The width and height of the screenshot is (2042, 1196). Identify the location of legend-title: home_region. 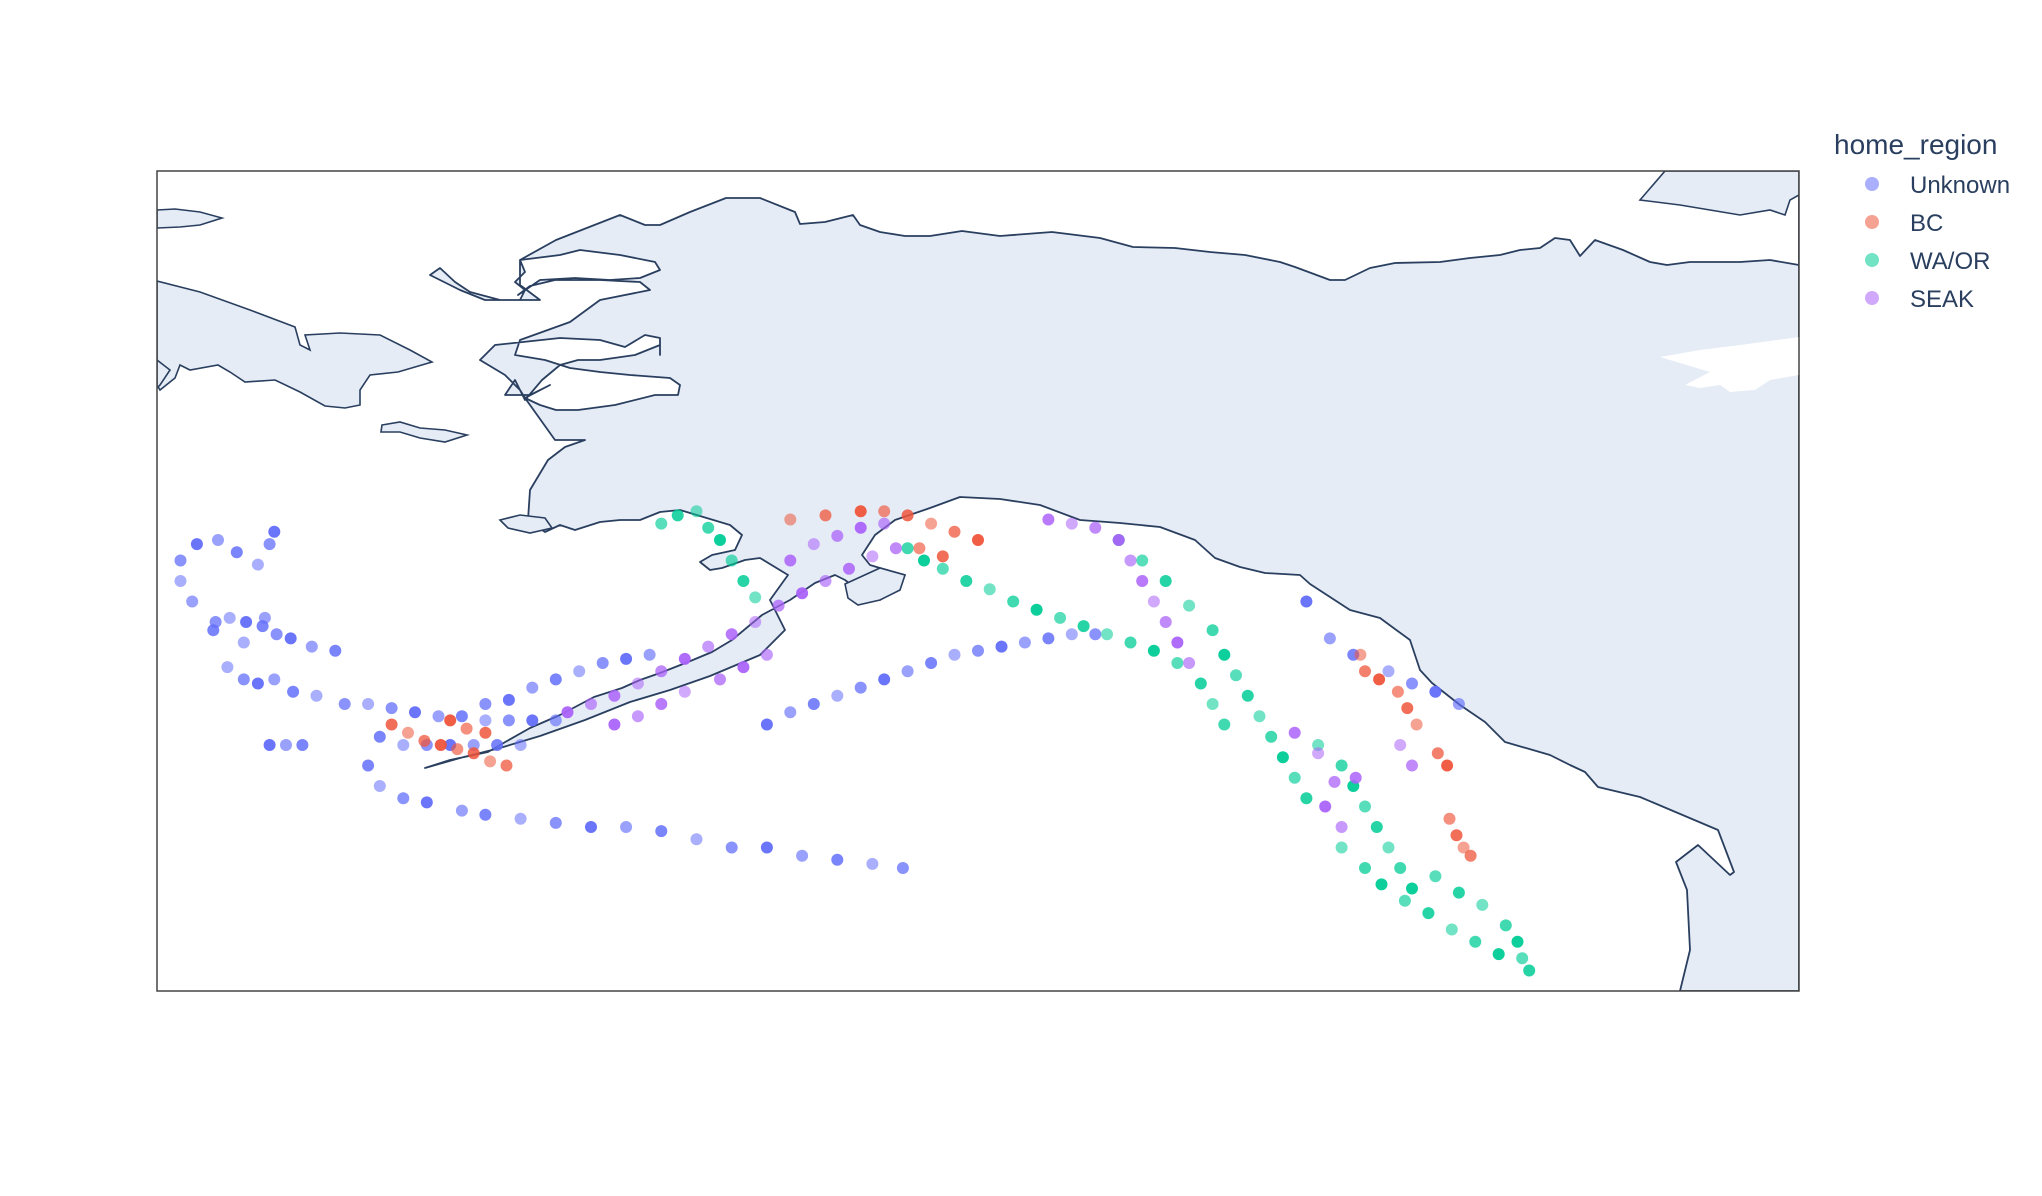
(1915, 144).